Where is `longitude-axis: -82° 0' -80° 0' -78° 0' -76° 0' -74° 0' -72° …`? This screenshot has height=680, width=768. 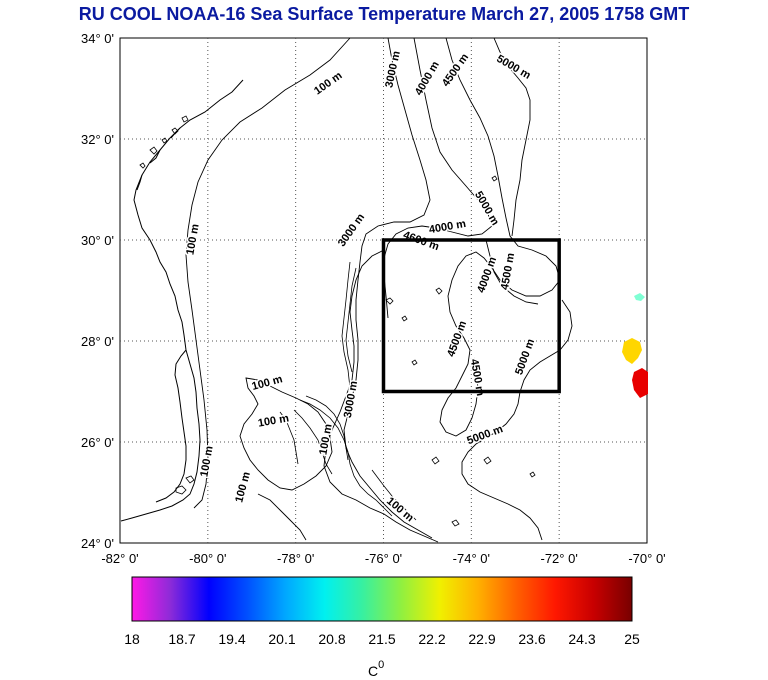 longitude-axis: -82° 0' -80° 0' -78° 0' -76° 0' -74° 0' -72° … is located at coordinates (383, 558).